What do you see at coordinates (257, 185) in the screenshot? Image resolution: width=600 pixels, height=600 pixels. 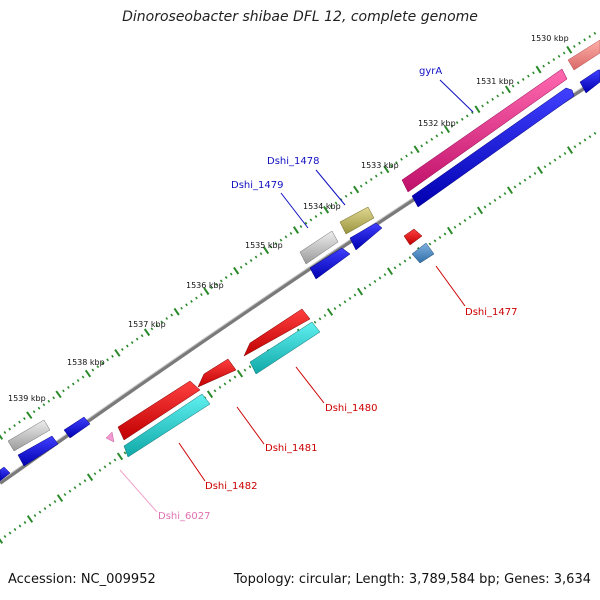 I see `gene-label-Dshi_1479: Dshi_1479` at bounding box center [257, 185].